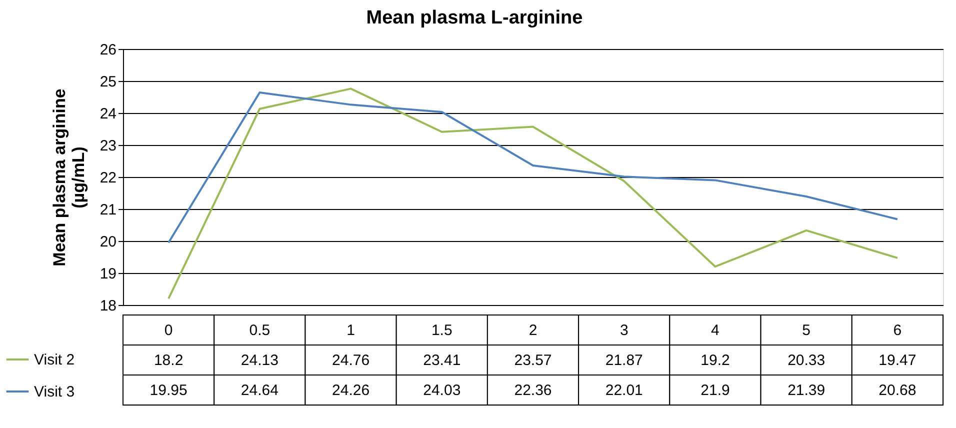 This screenshot has height=428, width=956. I want to click on data-label: 23.41, so click(442, 360).